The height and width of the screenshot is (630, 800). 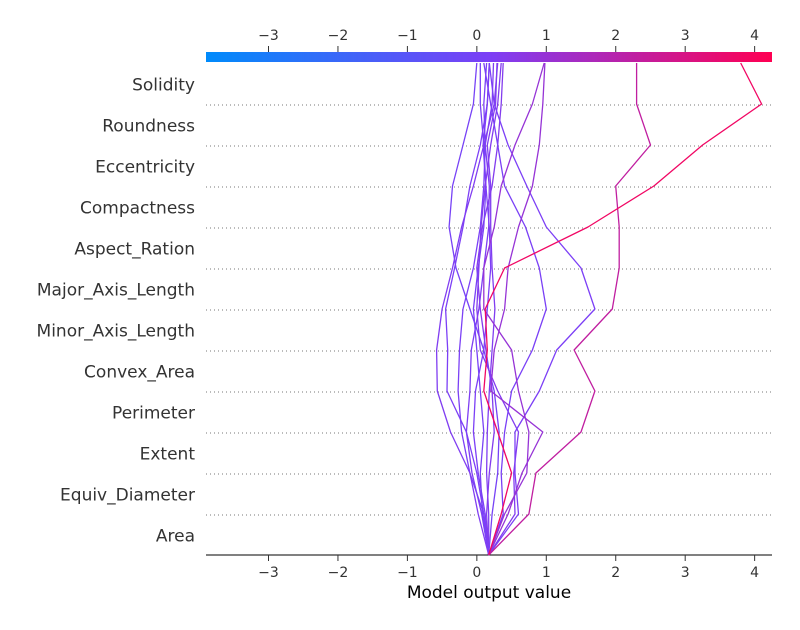 What do you see at coordinates (116, 291) in the screenshot?
I see `feature-label: Major_Axis_Length` at bounding box center [116, 291].